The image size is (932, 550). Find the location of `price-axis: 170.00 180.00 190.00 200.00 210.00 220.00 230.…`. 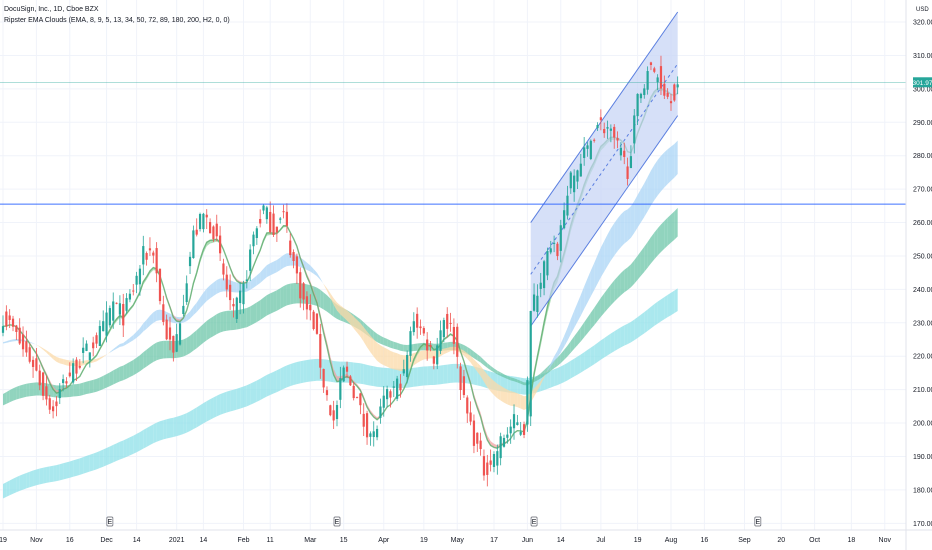

price-axis: 170.00 180.00 190.00 200.00 210.00 220.00 230.… is located at coordinates (922, 274).